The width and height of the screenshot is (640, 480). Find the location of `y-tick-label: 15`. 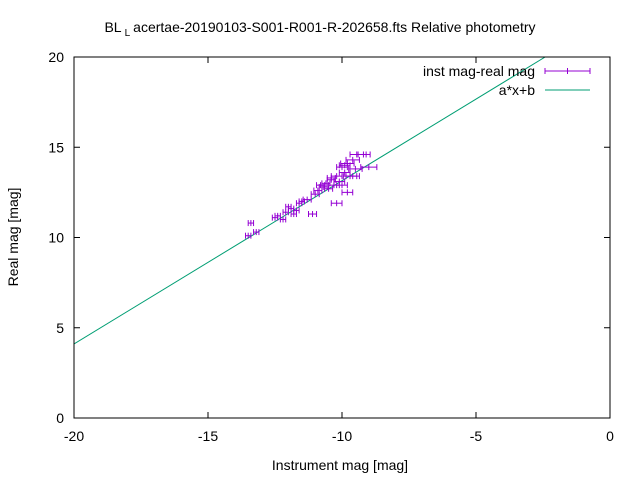

y-tick-label: 15 is located at coordinates (56, 147).